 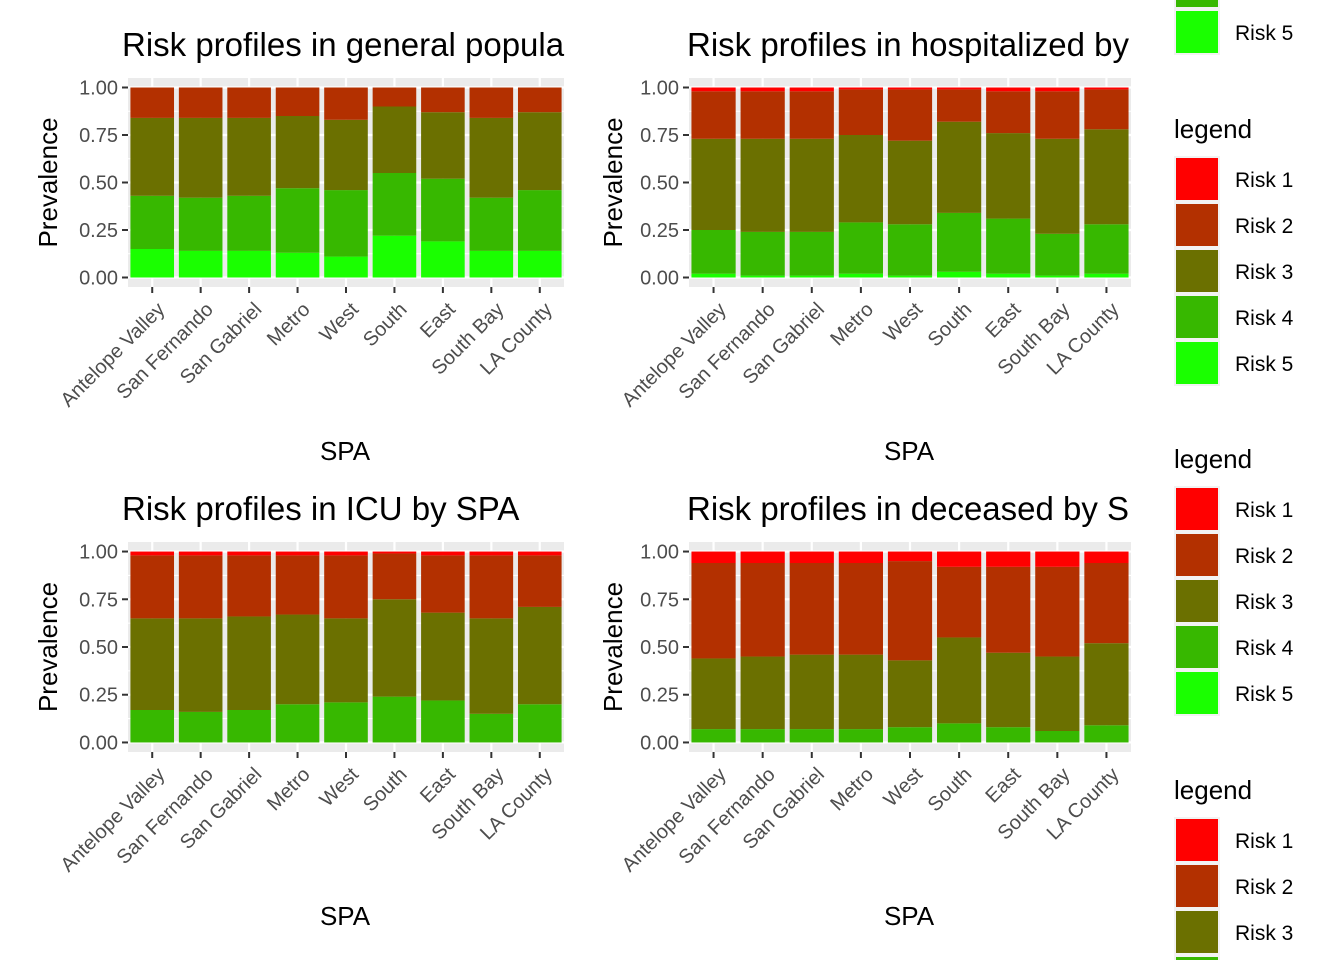 What do you see at coordinates (1264, 33) in the screenshot?
I see `legend-label-risk-5: Risk 5` at bounding box center [1264, 33].